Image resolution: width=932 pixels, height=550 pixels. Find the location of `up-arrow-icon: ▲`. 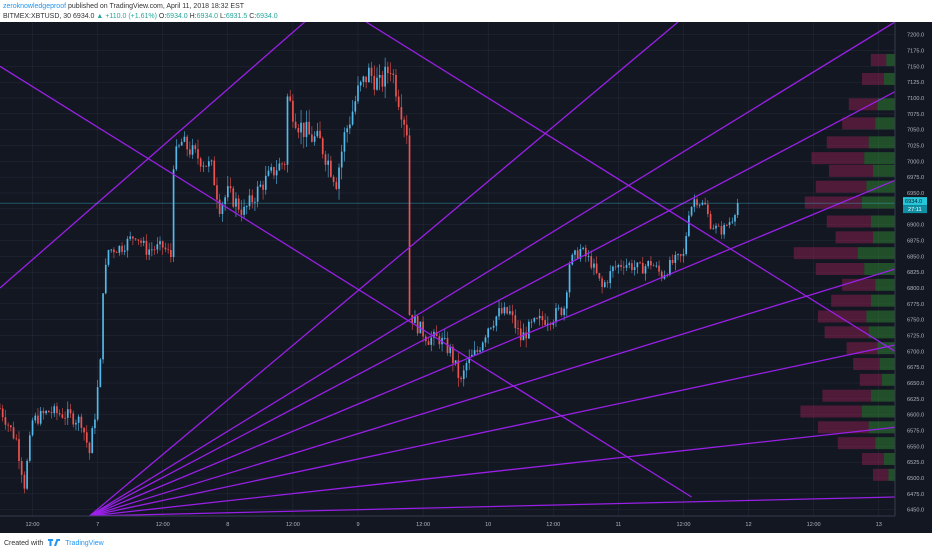

up-arrow-icon: ▲ is located at coordinates (100, 16).